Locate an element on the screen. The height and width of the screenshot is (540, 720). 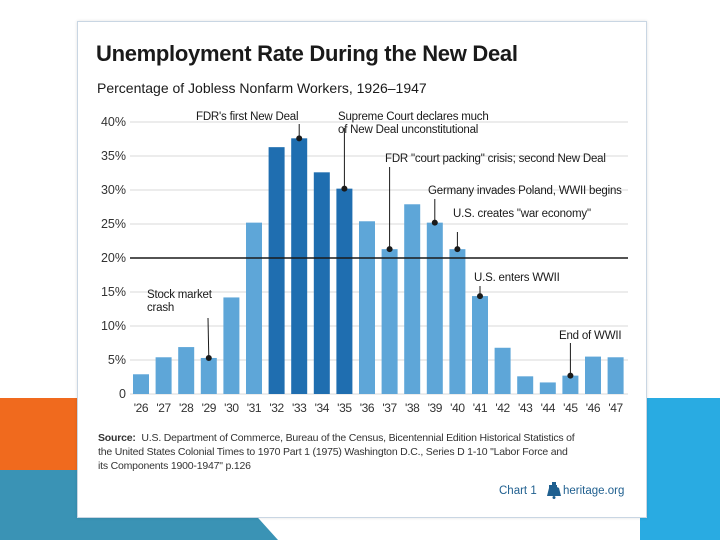
y-tick-label: 5% is located at coordinates (117, 360).